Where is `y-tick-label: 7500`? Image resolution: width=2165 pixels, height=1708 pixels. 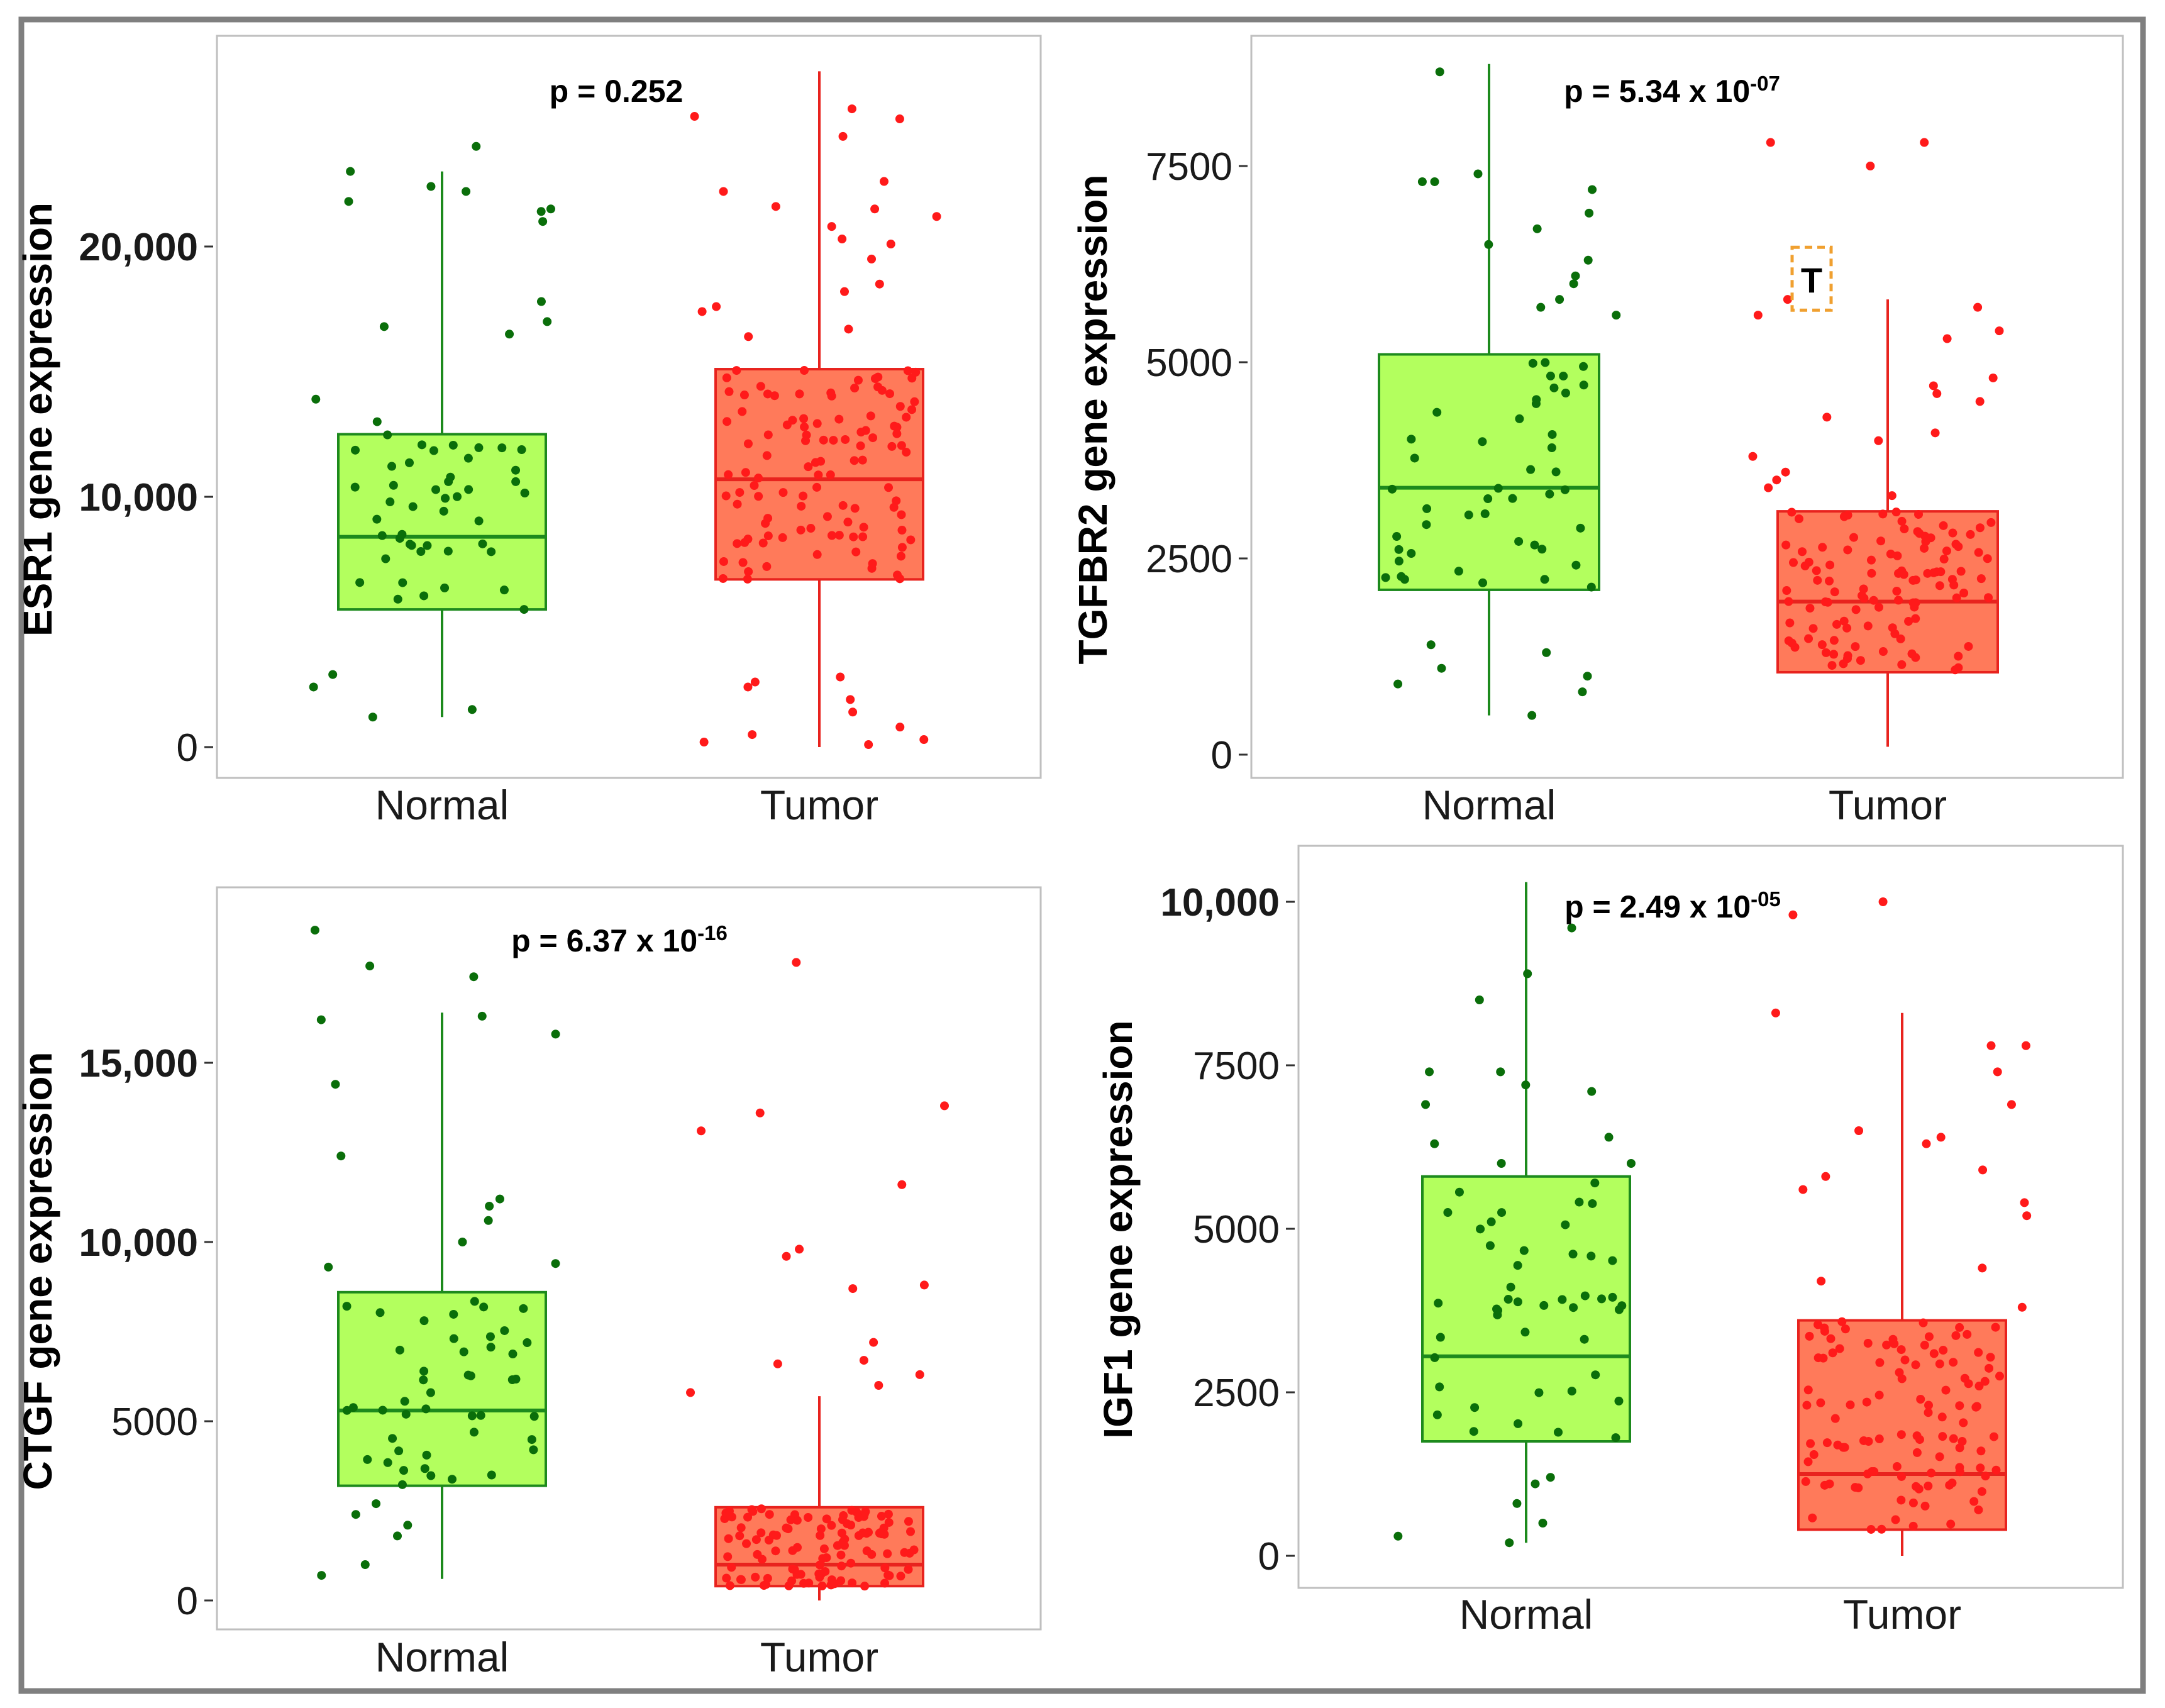
y-tick-label: 7500 is located at coordinates (1236, 1066).